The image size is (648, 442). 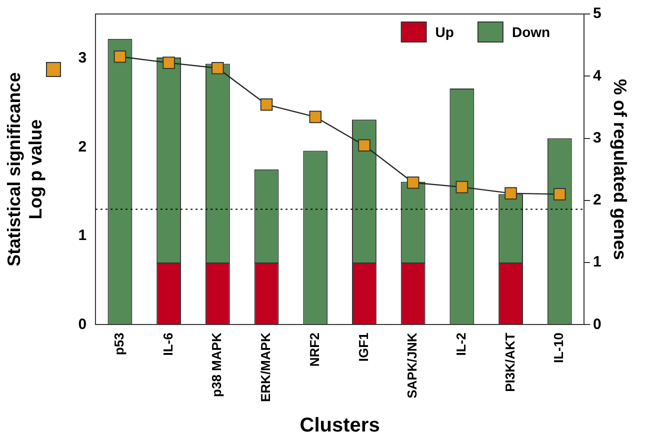 I want to click on x-tick-label: IL-6, so click(x=168, y=344).